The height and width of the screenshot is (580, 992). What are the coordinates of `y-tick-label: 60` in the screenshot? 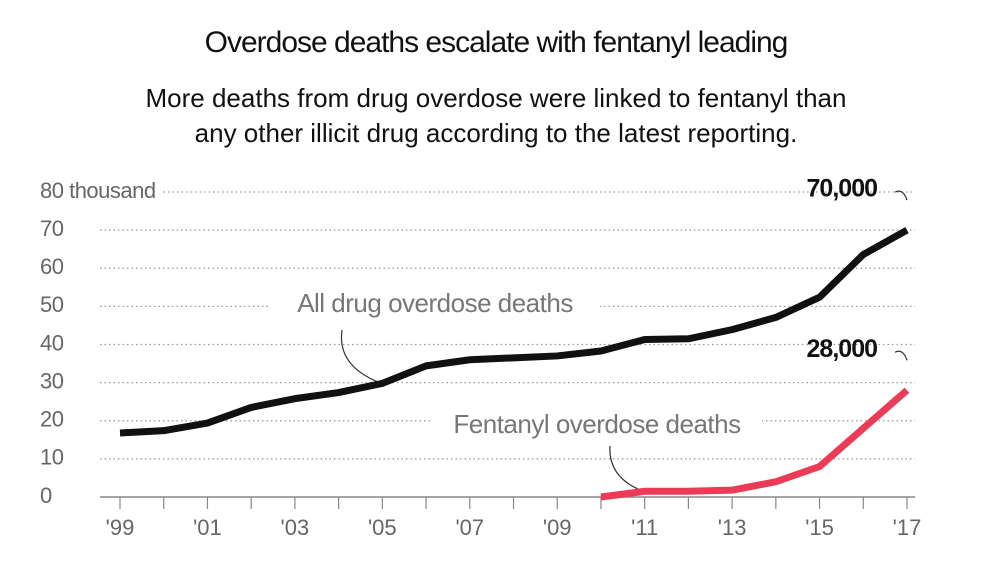 It's located at (52, 266).